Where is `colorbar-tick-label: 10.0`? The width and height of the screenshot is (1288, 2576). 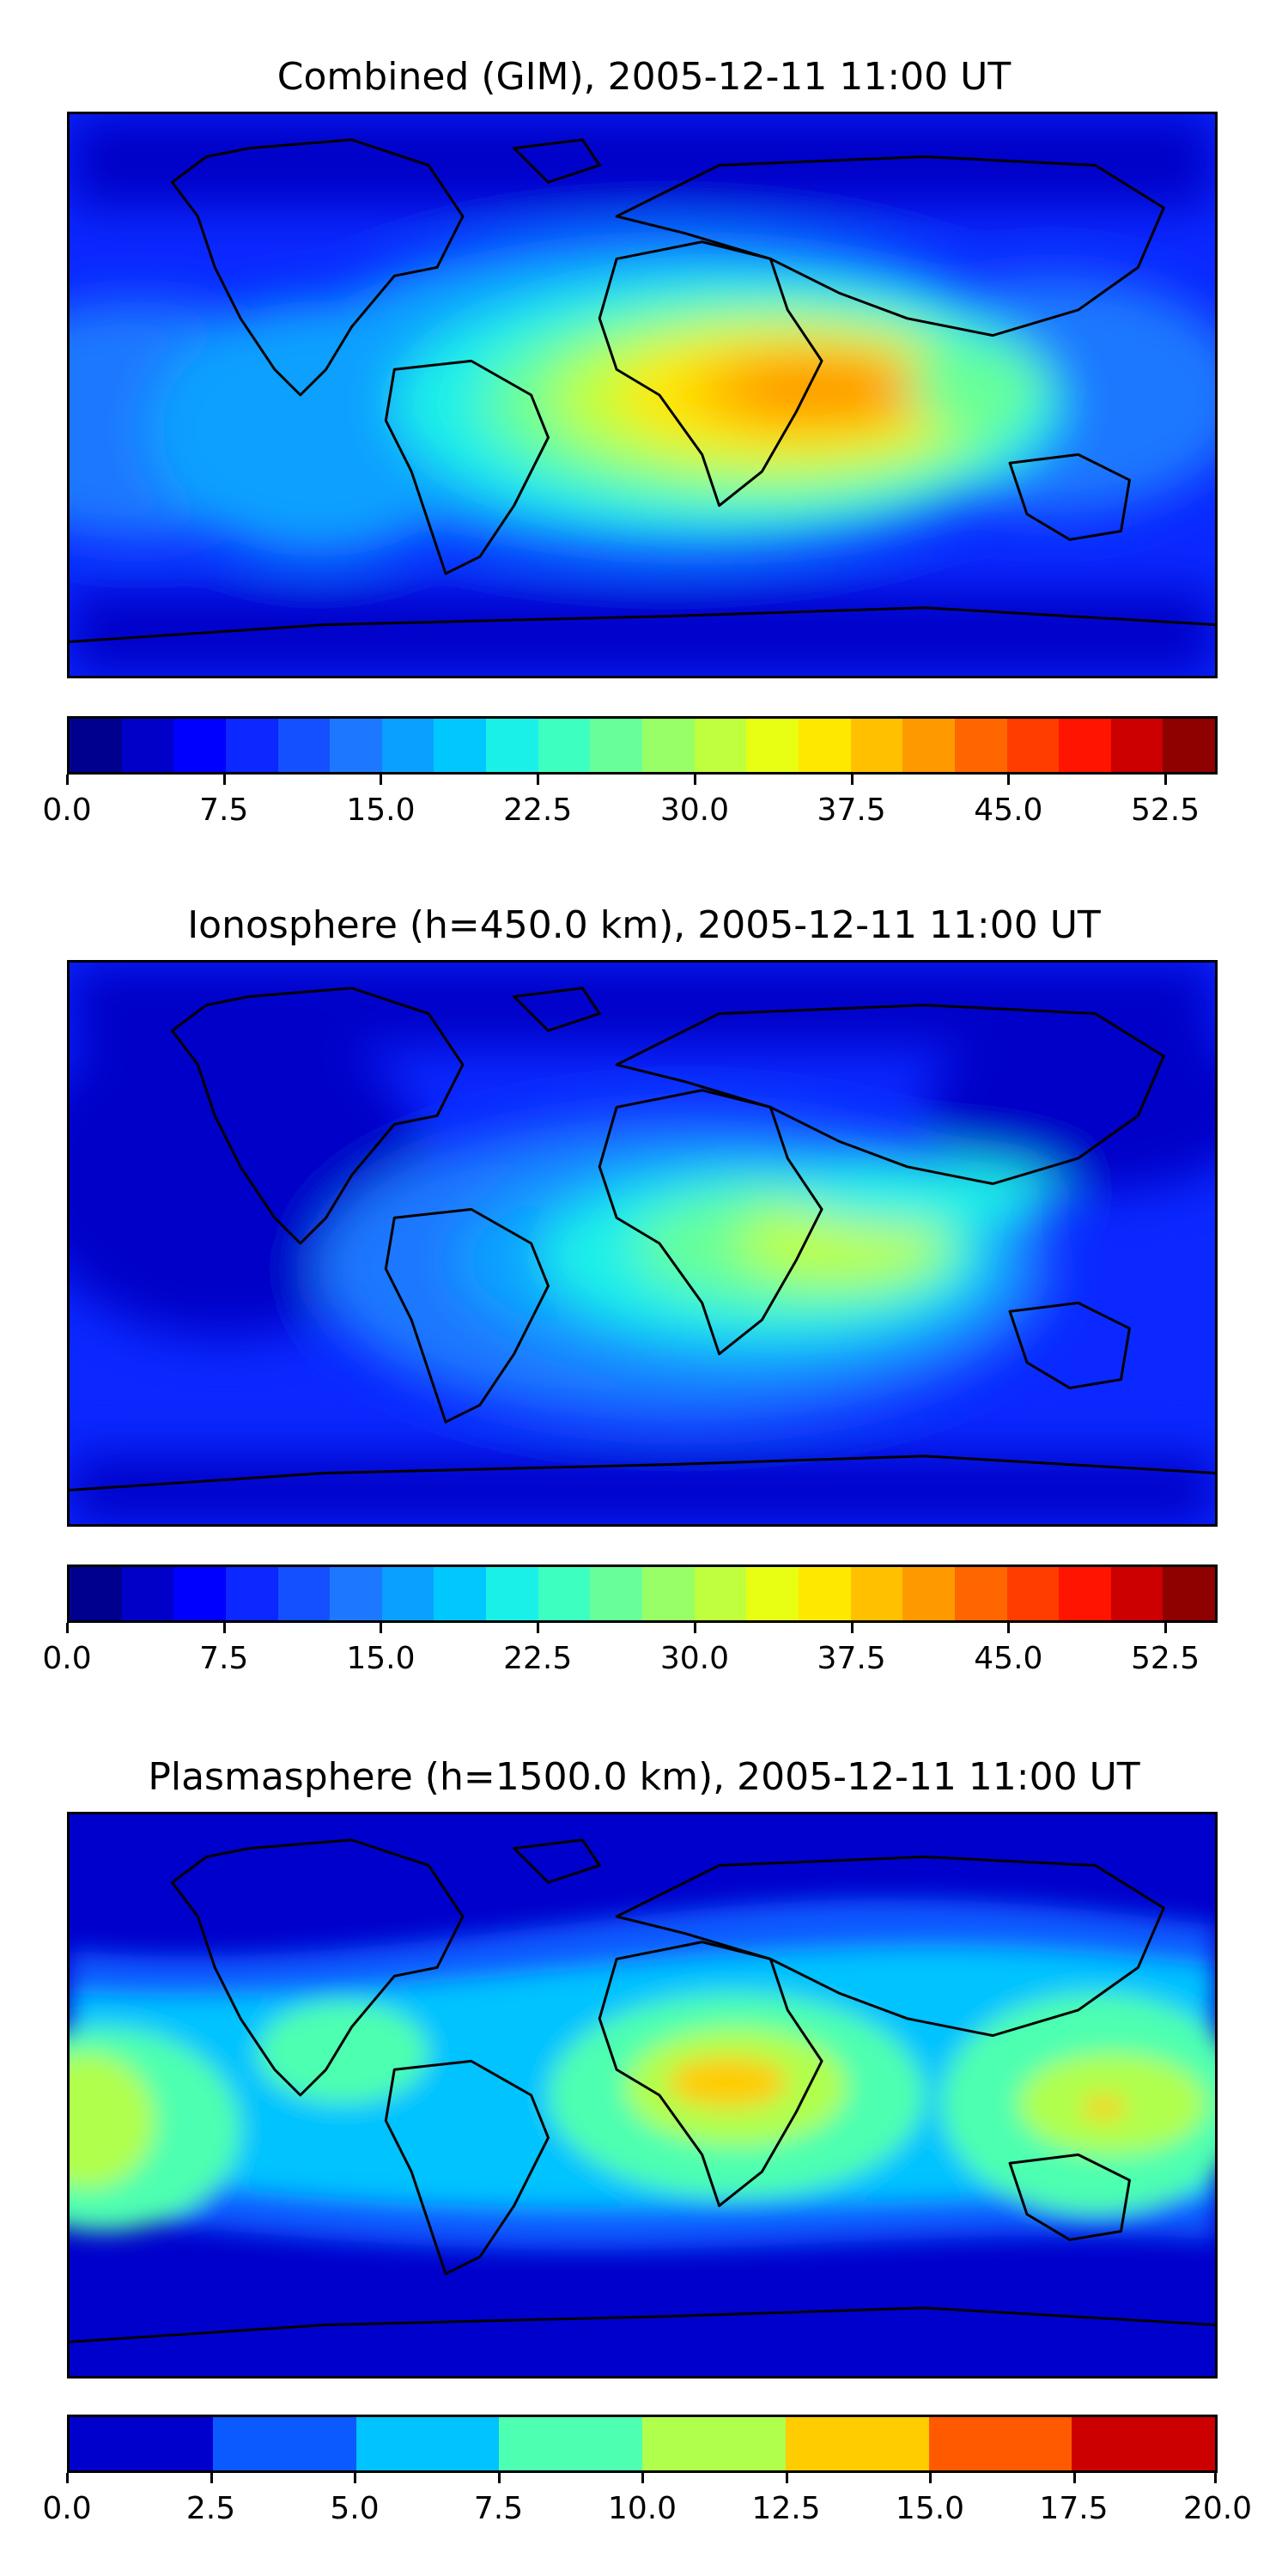
colorbar-tick-label: 10.0 is located at coordinates (642, 2508).